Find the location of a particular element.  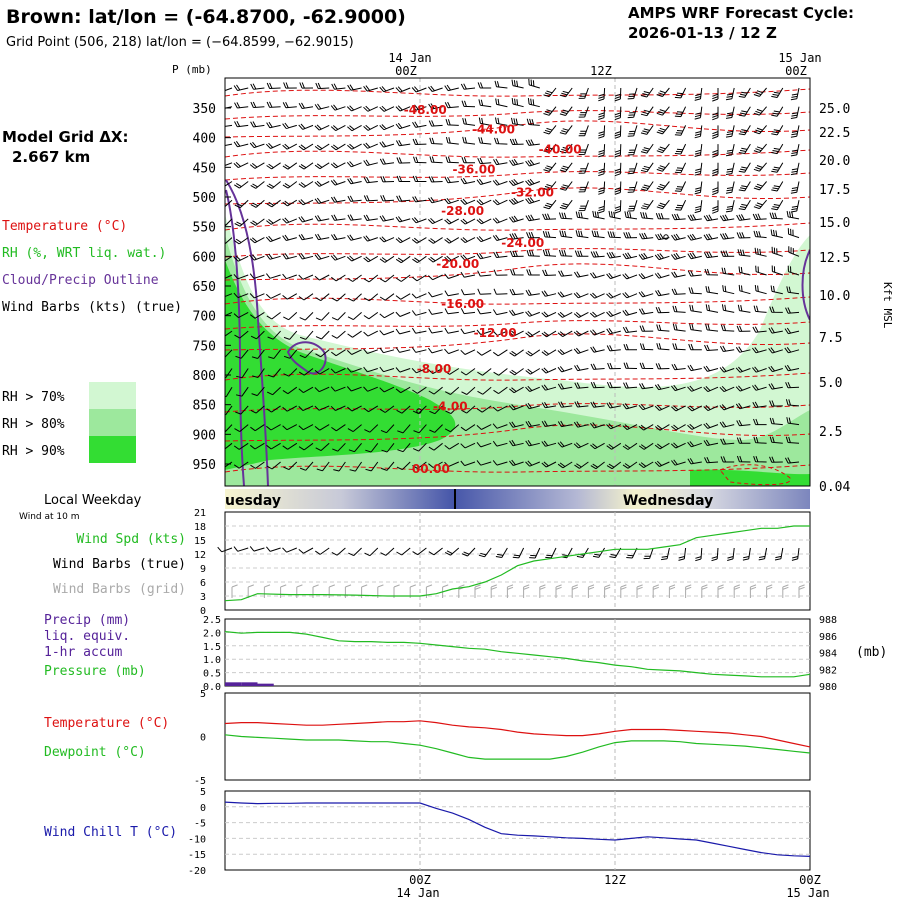

weekday-label: uesday is located at coordinates (253, 501).